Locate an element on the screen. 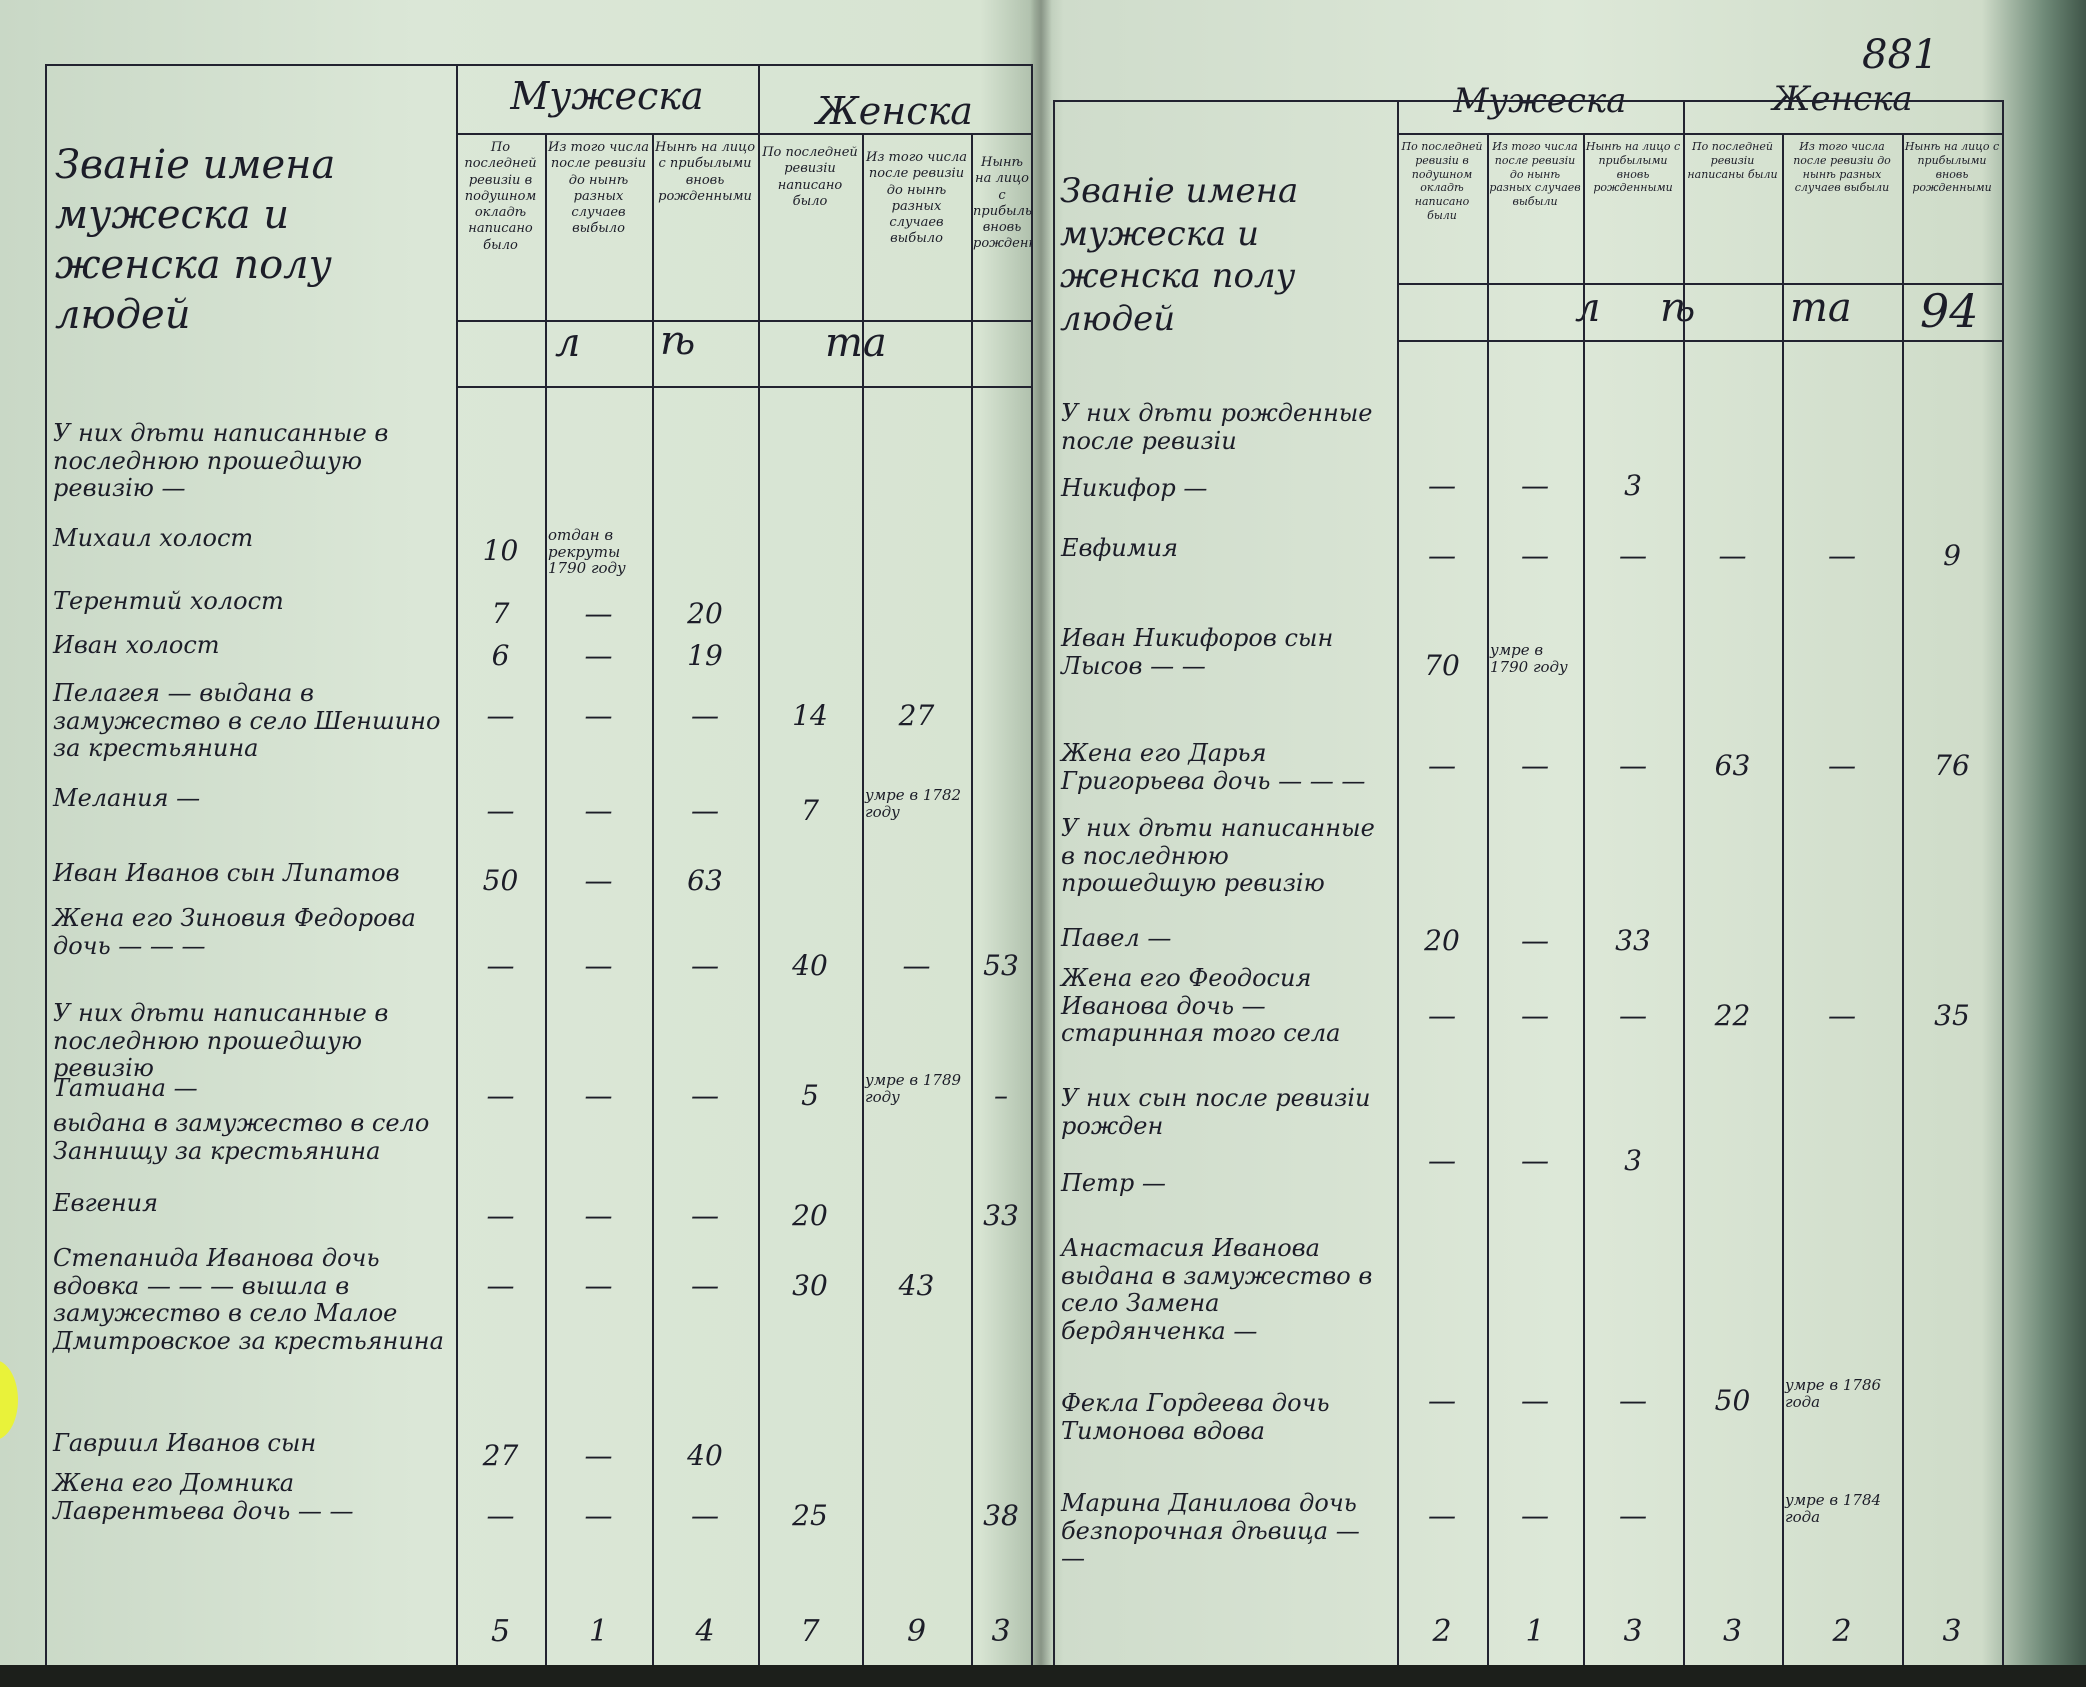  entry-name: У них дѣти рожденные после ревизіи is located at coordinates (1217, 427).